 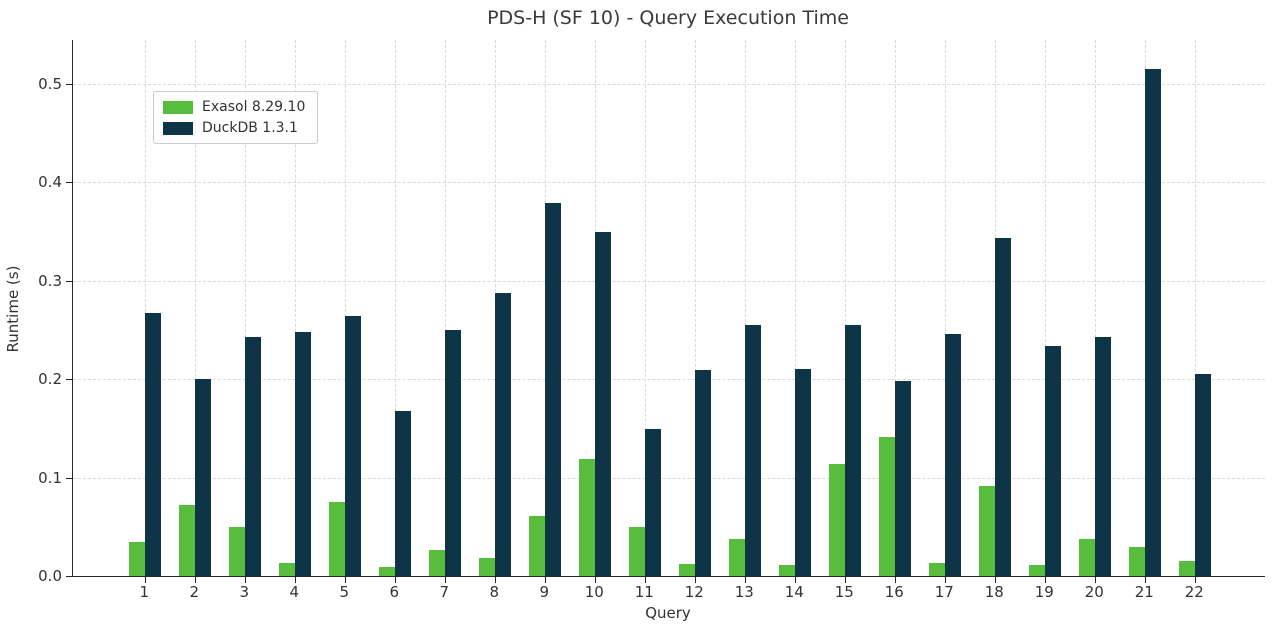 What do you see at coordinates (1187, 568) in the screenshot?
I see `bar-exasol-q22` at bounding box center [1187, 568].